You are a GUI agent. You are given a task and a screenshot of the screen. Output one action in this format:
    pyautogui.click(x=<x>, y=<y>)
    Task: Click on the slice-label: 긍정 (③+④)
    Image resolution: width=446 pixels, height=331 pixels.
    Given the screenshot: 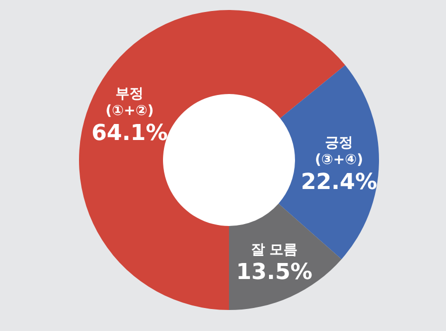 What is the action you would take?
    pyautogui.click(x=339, y=151)
    